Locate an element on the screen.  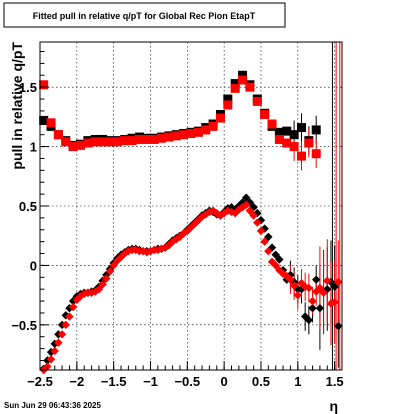
x-tick-label: 1 is located at coordinates (297, 381).